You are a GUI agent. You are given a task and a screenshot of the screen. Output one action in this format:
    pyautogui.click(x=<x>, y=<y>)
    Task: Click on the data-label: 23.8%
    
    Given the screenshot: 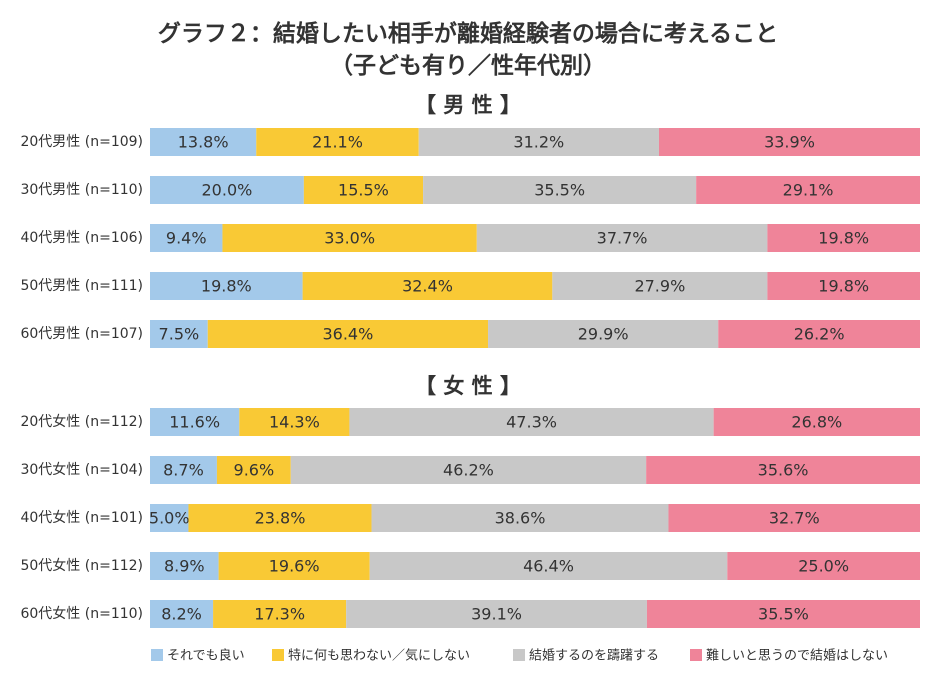 What is the action you would take?
    pyautogui.click(x=280, y=518)
    